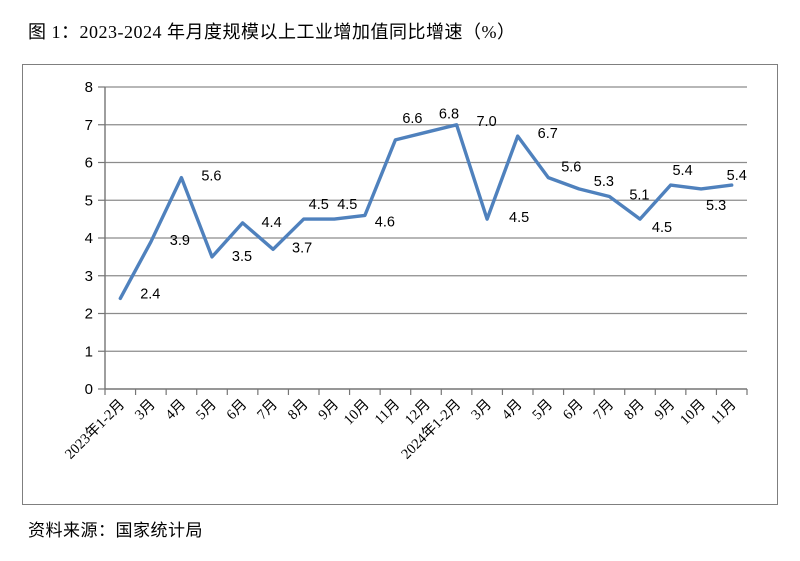 This screenshot has height=561, width=800. What do you see at coordinates (89, 389) in the screenshot?
I see `y-tick-label: 0` at bounding box center [89, 389].